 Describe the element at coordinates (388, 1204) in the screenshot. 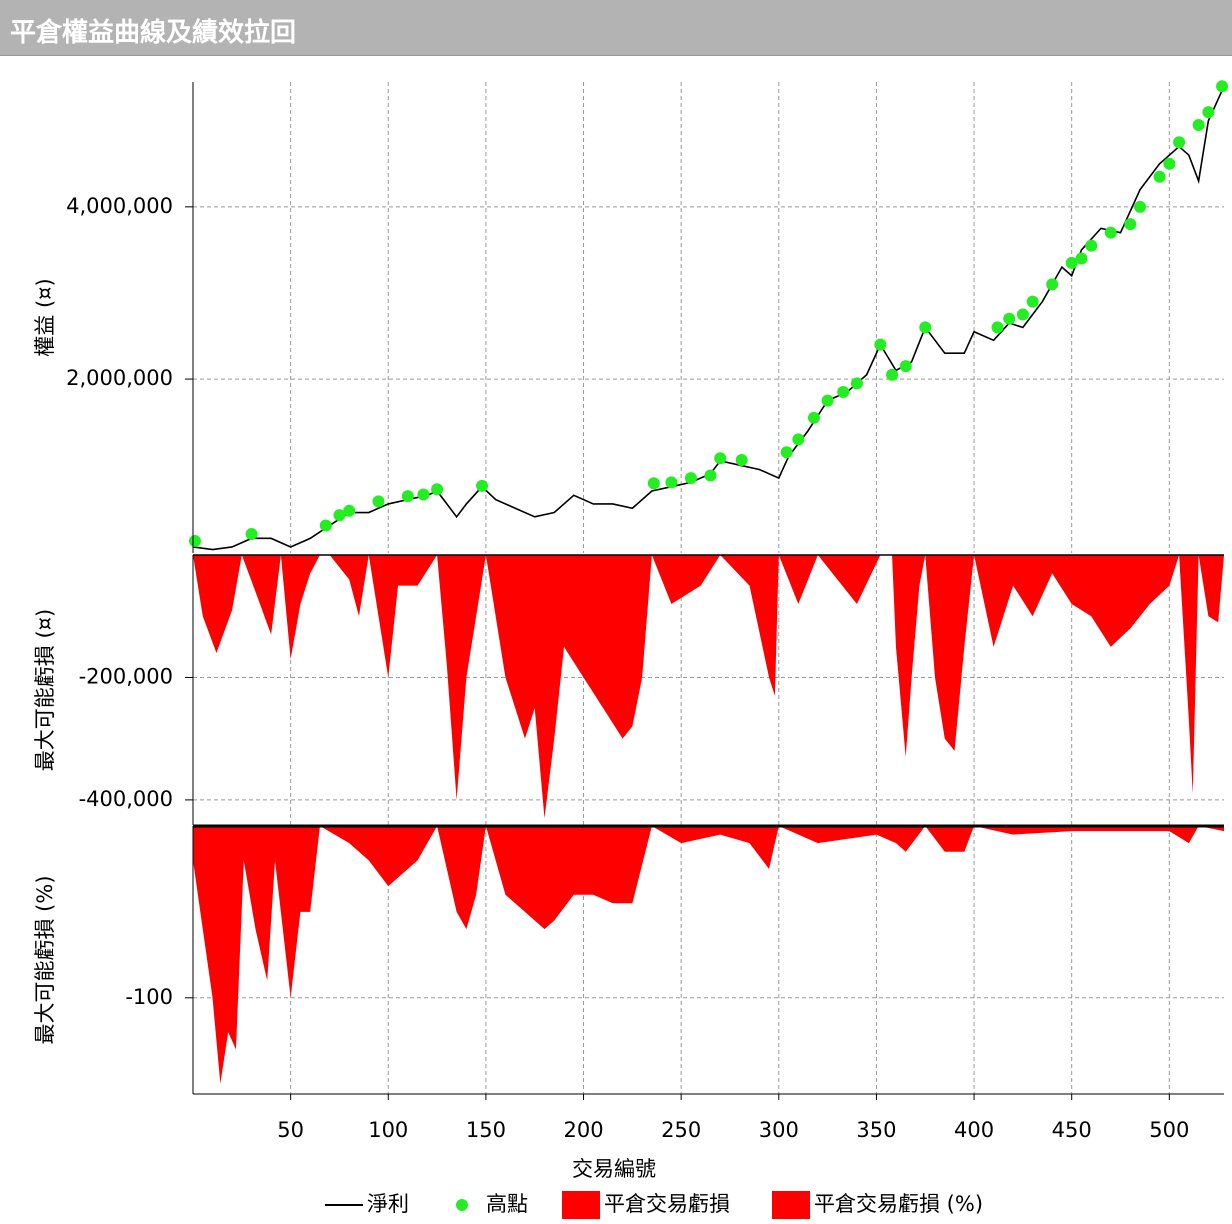

I see `legend-label: 淨利` at that location.